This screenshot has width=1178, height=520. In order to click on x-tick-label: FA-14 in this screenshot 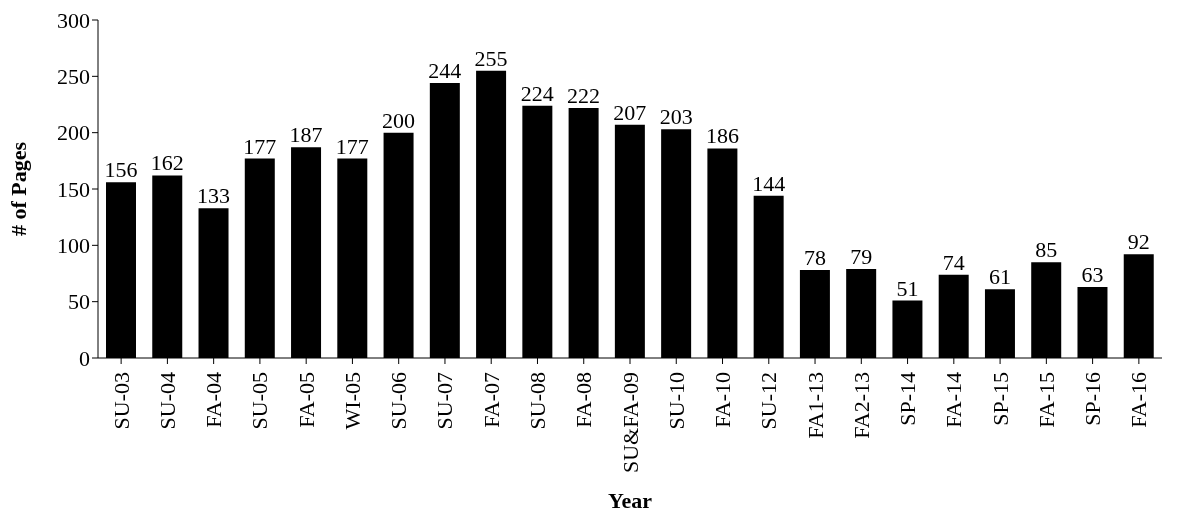, I will do `click(954, 400)`.